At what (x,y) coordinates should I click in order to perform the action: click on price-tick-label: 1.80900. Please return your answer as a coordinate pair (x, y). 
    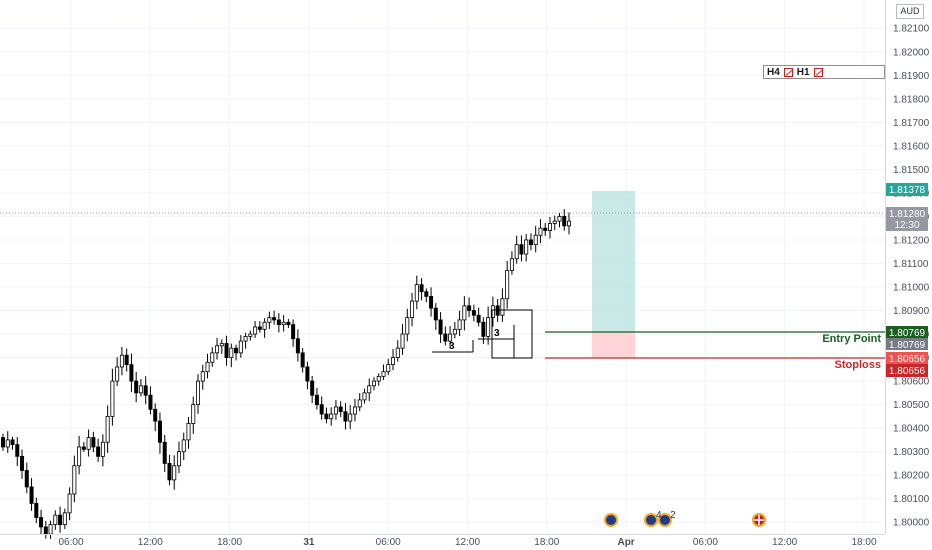
    Looking at the image, I should click on (911, 311).